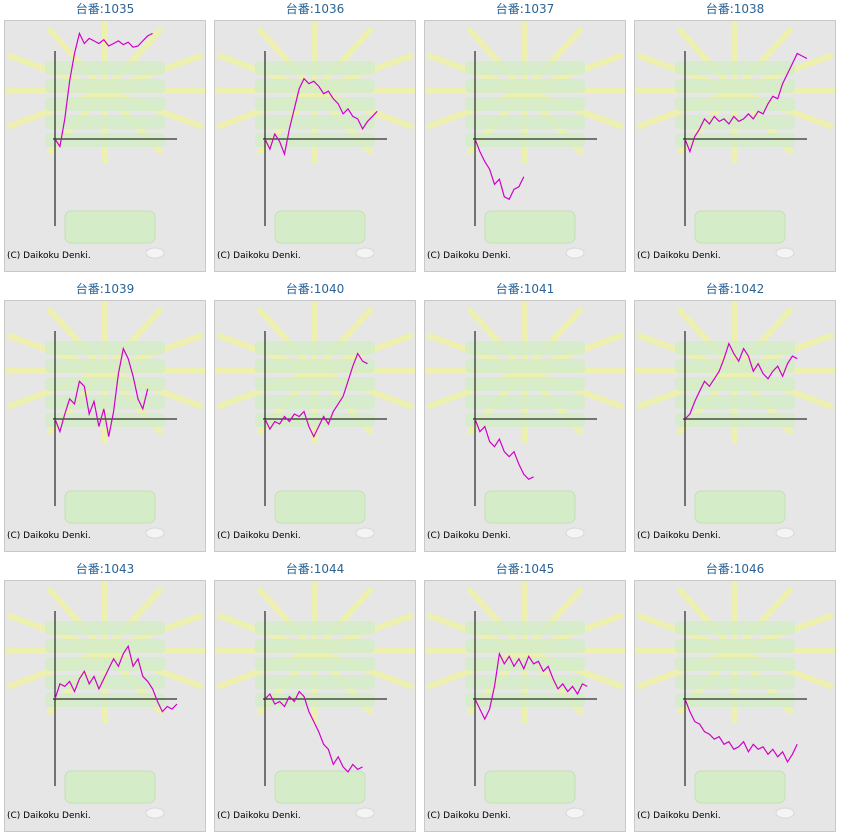  I want to click on machine-number-title: 台番:1037, so click(525, 9).